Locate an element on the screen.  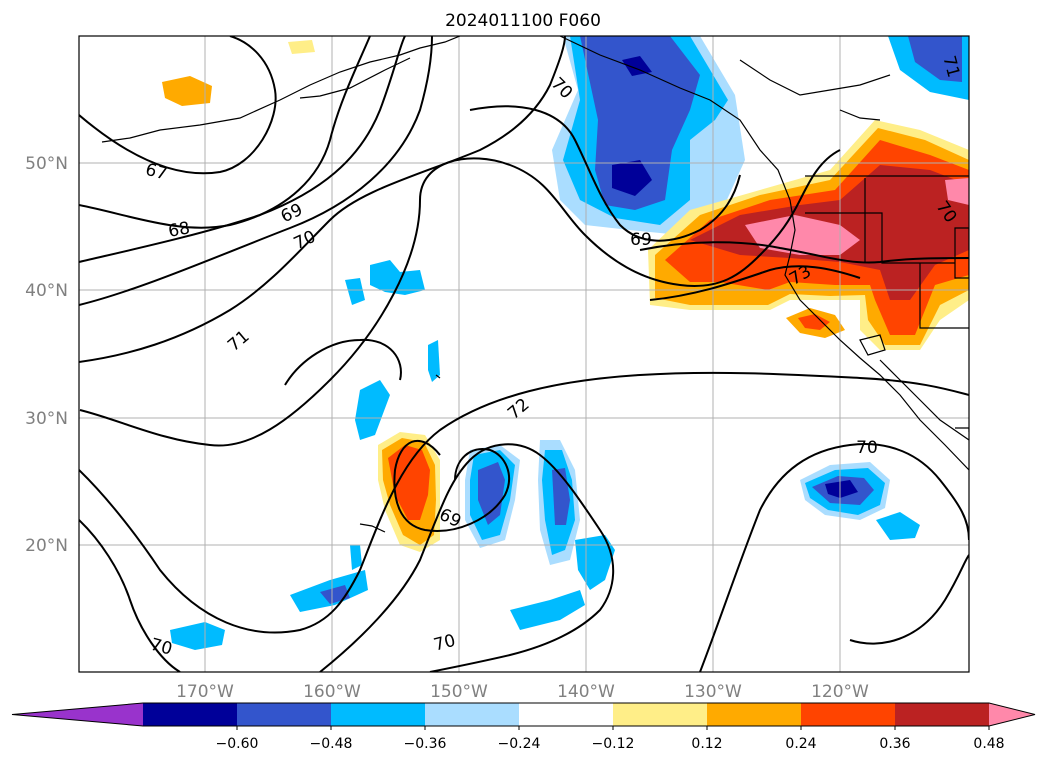
colorbar-tick-label: −0.24 is located at coordinates (519, 744).